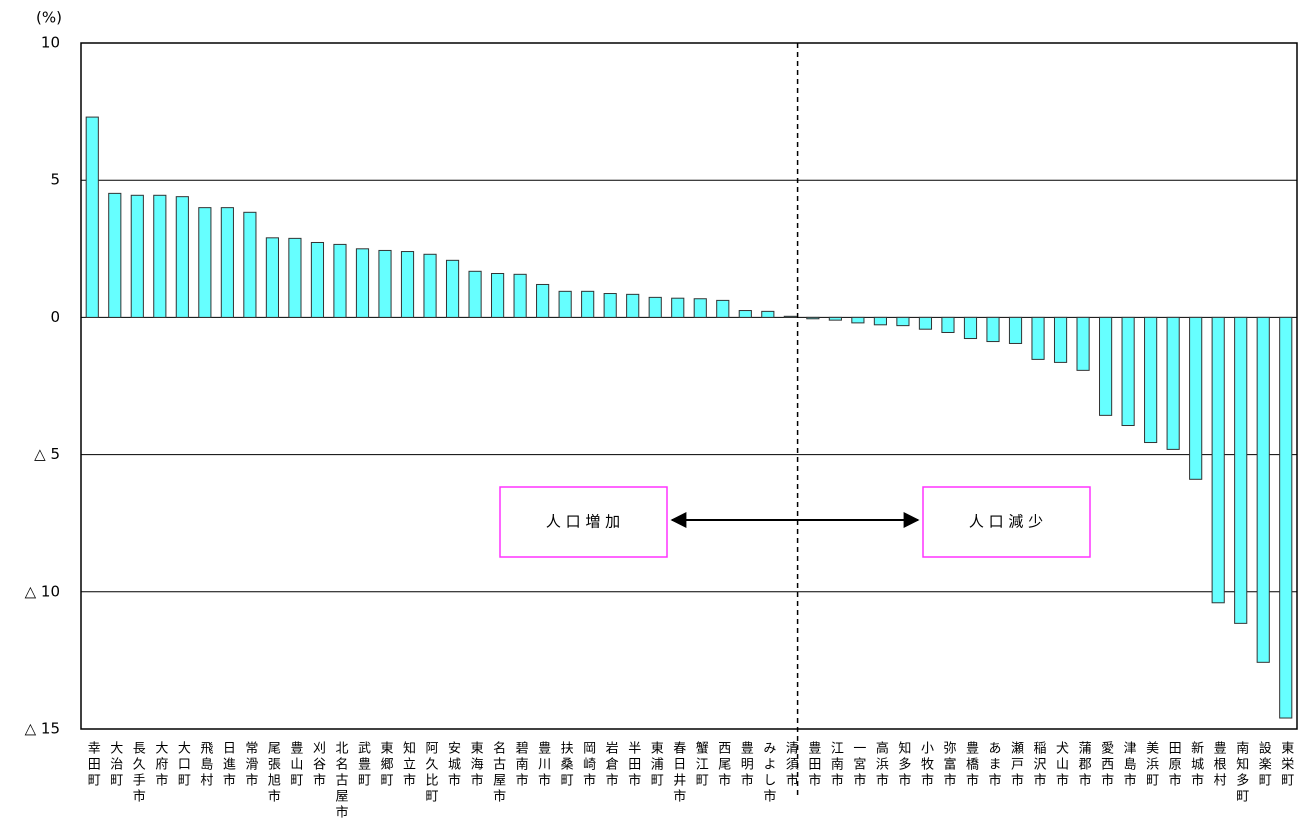 This screenshot has height=832, width=1302. Describe the element at coordinates (476, 764) in the screenshot. I see `x-tick-label: 東海市` at that location.